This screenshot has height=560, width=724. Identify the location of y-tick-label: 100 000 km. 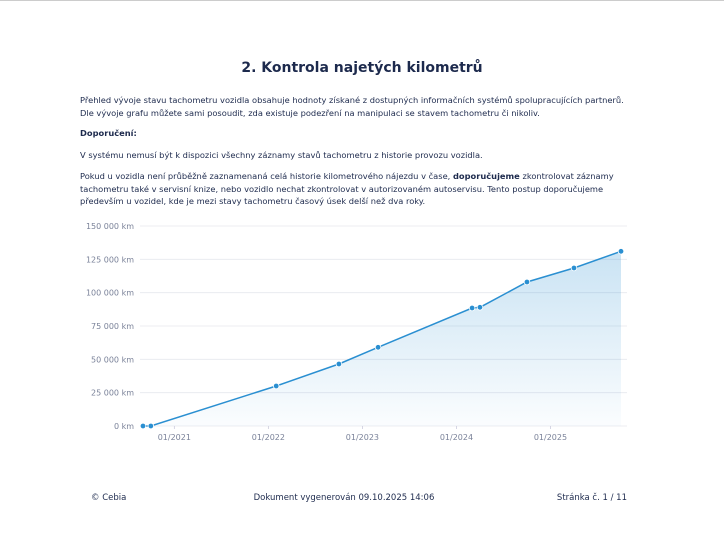
(110, 293).